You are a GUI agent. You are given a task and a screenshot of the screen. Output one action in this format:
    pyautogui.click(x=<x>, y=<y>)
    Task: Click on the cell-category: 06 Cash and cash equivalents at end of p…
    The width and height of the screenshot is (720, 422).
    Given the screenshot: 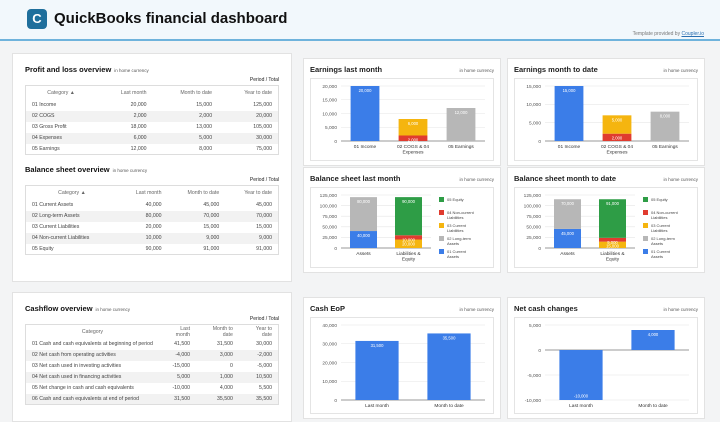 What is the action you would take?
    pyautogui.click(x=92, y=399)
    